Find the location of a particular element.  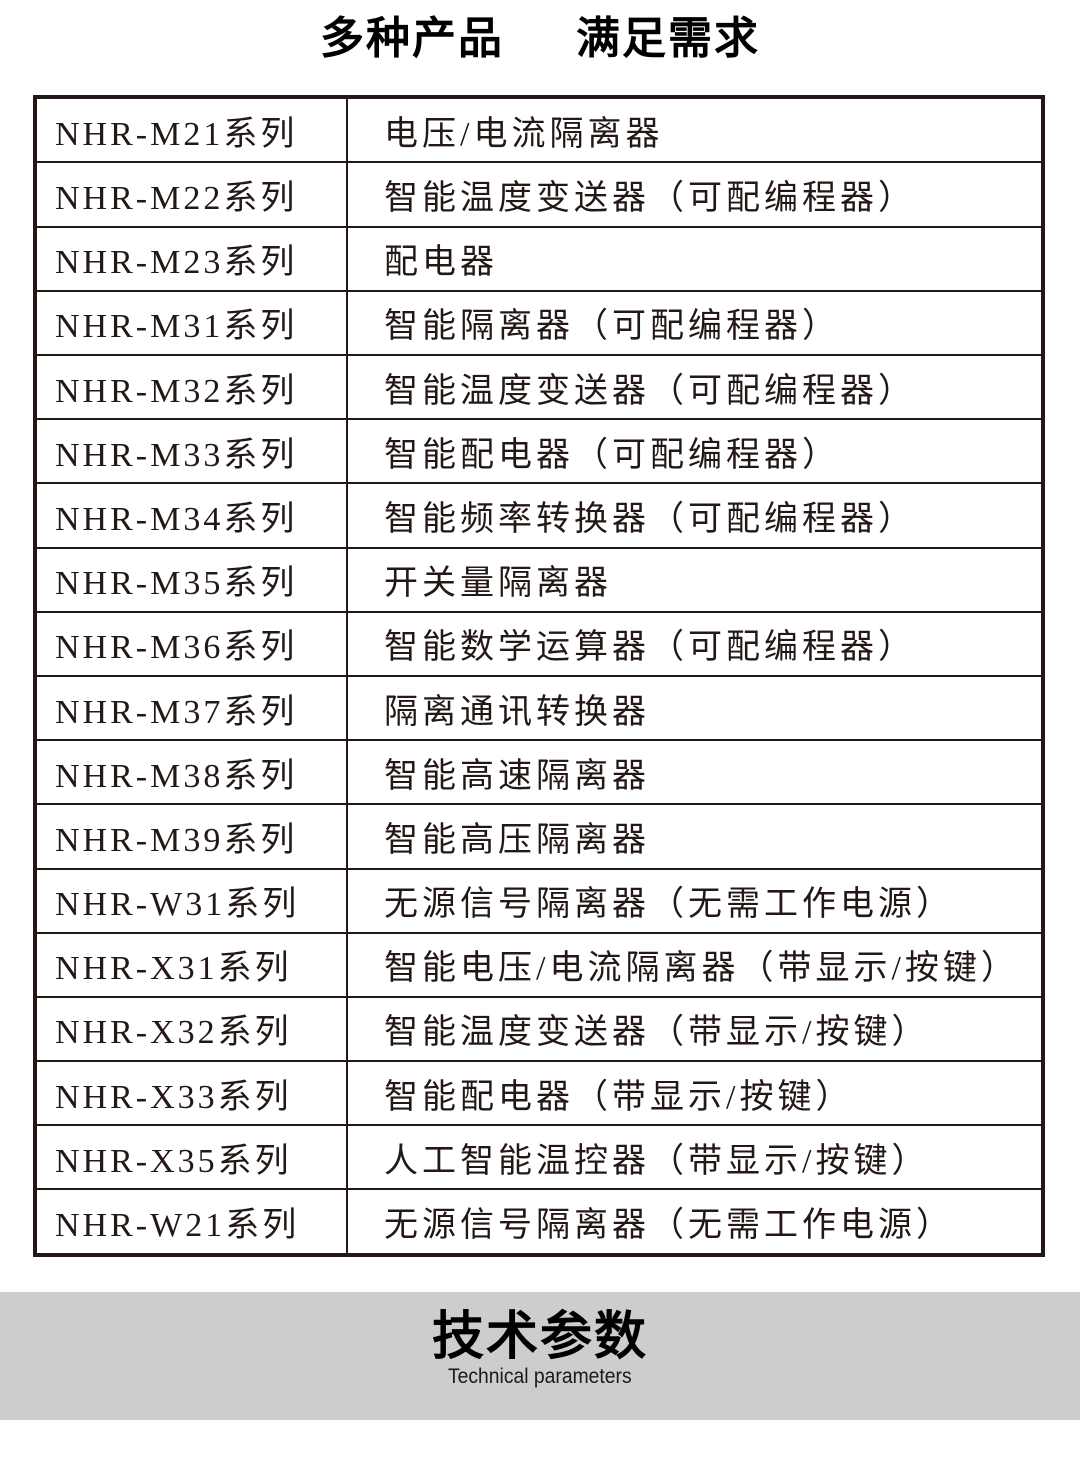

series-cell: NHR-X32系列 is located at coordinates (191, 1029).